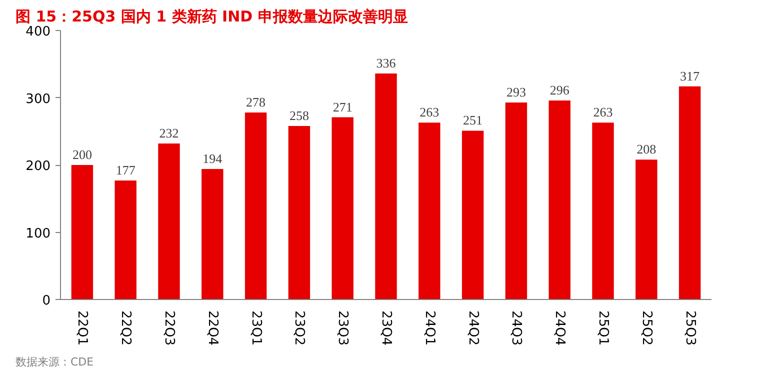 The width and height of the screenshot is (781, 373). What do you see at coordinates (126, 170) in the screenshot?
I see `data-label: 177` at bounding box center [126, 170].